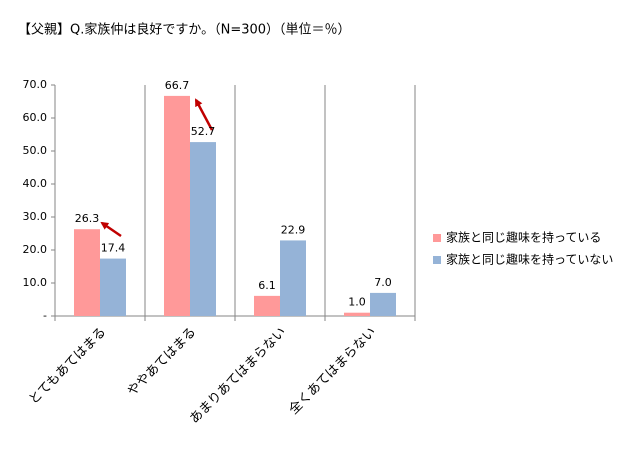  What do you see at coordinates (529, 259) in the screenshot?
I see `legend-label: 家族と同じ趣味を持っていない` at bounding box center [529, 259].